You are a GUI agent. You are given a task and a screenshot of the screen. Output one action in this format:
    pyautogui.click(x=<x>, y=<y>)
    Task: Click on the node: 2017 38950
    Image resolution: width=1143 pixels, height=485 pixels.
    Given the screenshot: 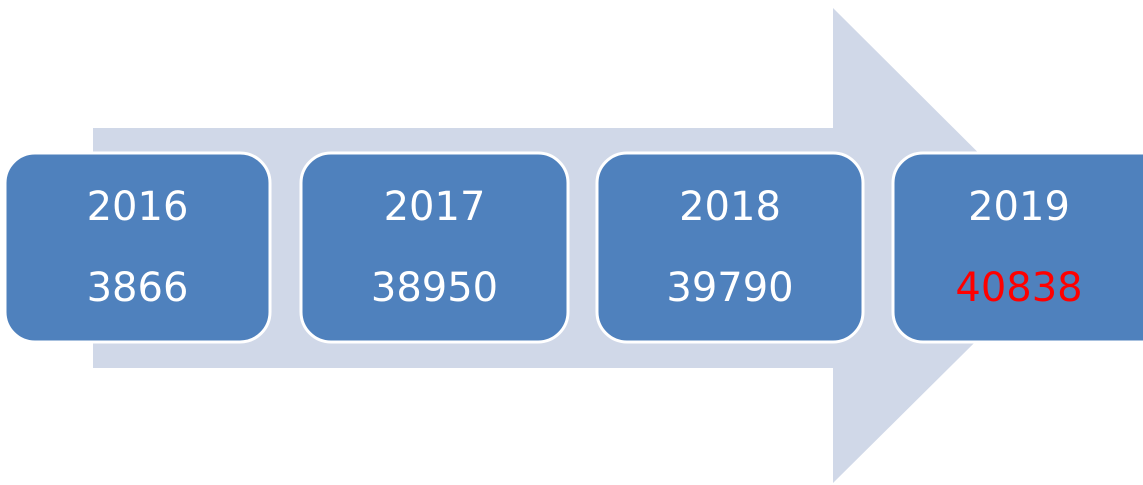 What is the action you would take?
    pyautogui.click(x=434, y=247)
    